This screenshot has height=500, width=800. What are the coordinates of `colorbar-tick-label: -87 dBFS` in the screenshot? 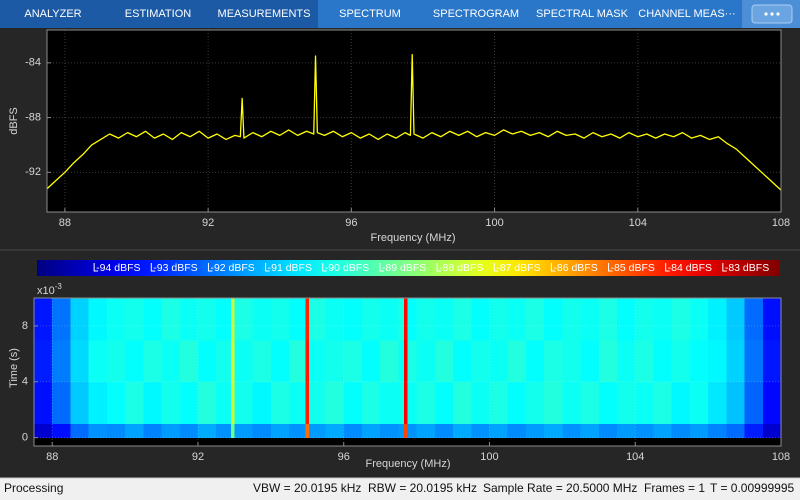 It's located at (518, 268).